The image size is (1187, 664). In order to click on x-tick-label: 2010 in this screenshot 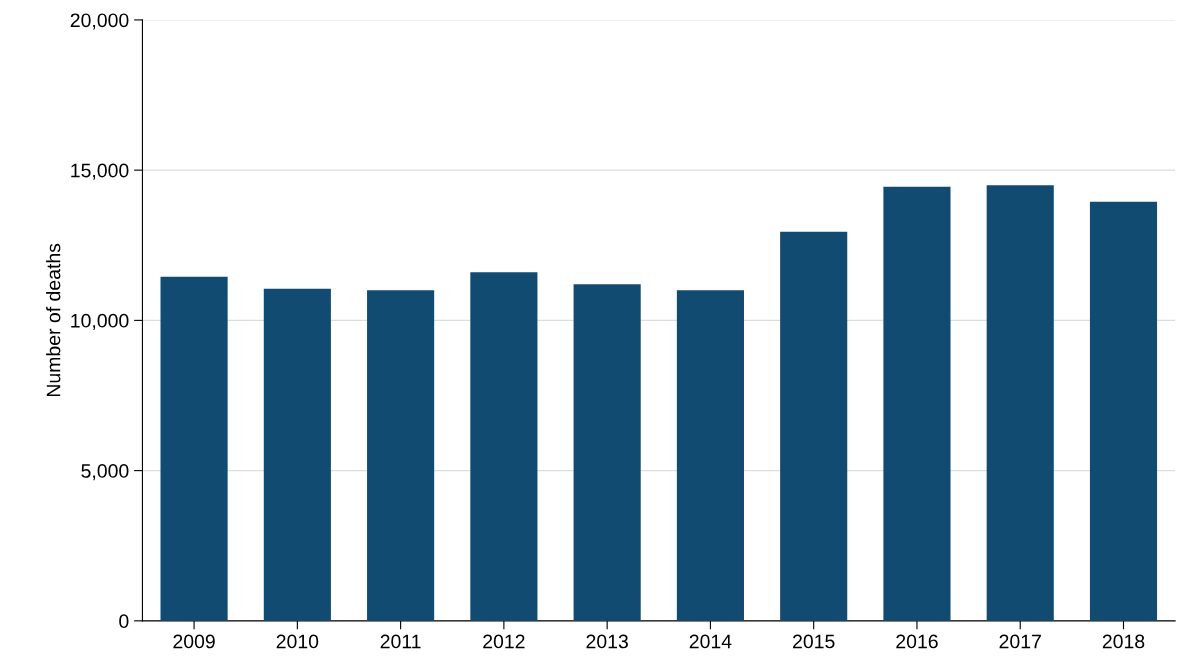, I will do `click(297, 641)`.